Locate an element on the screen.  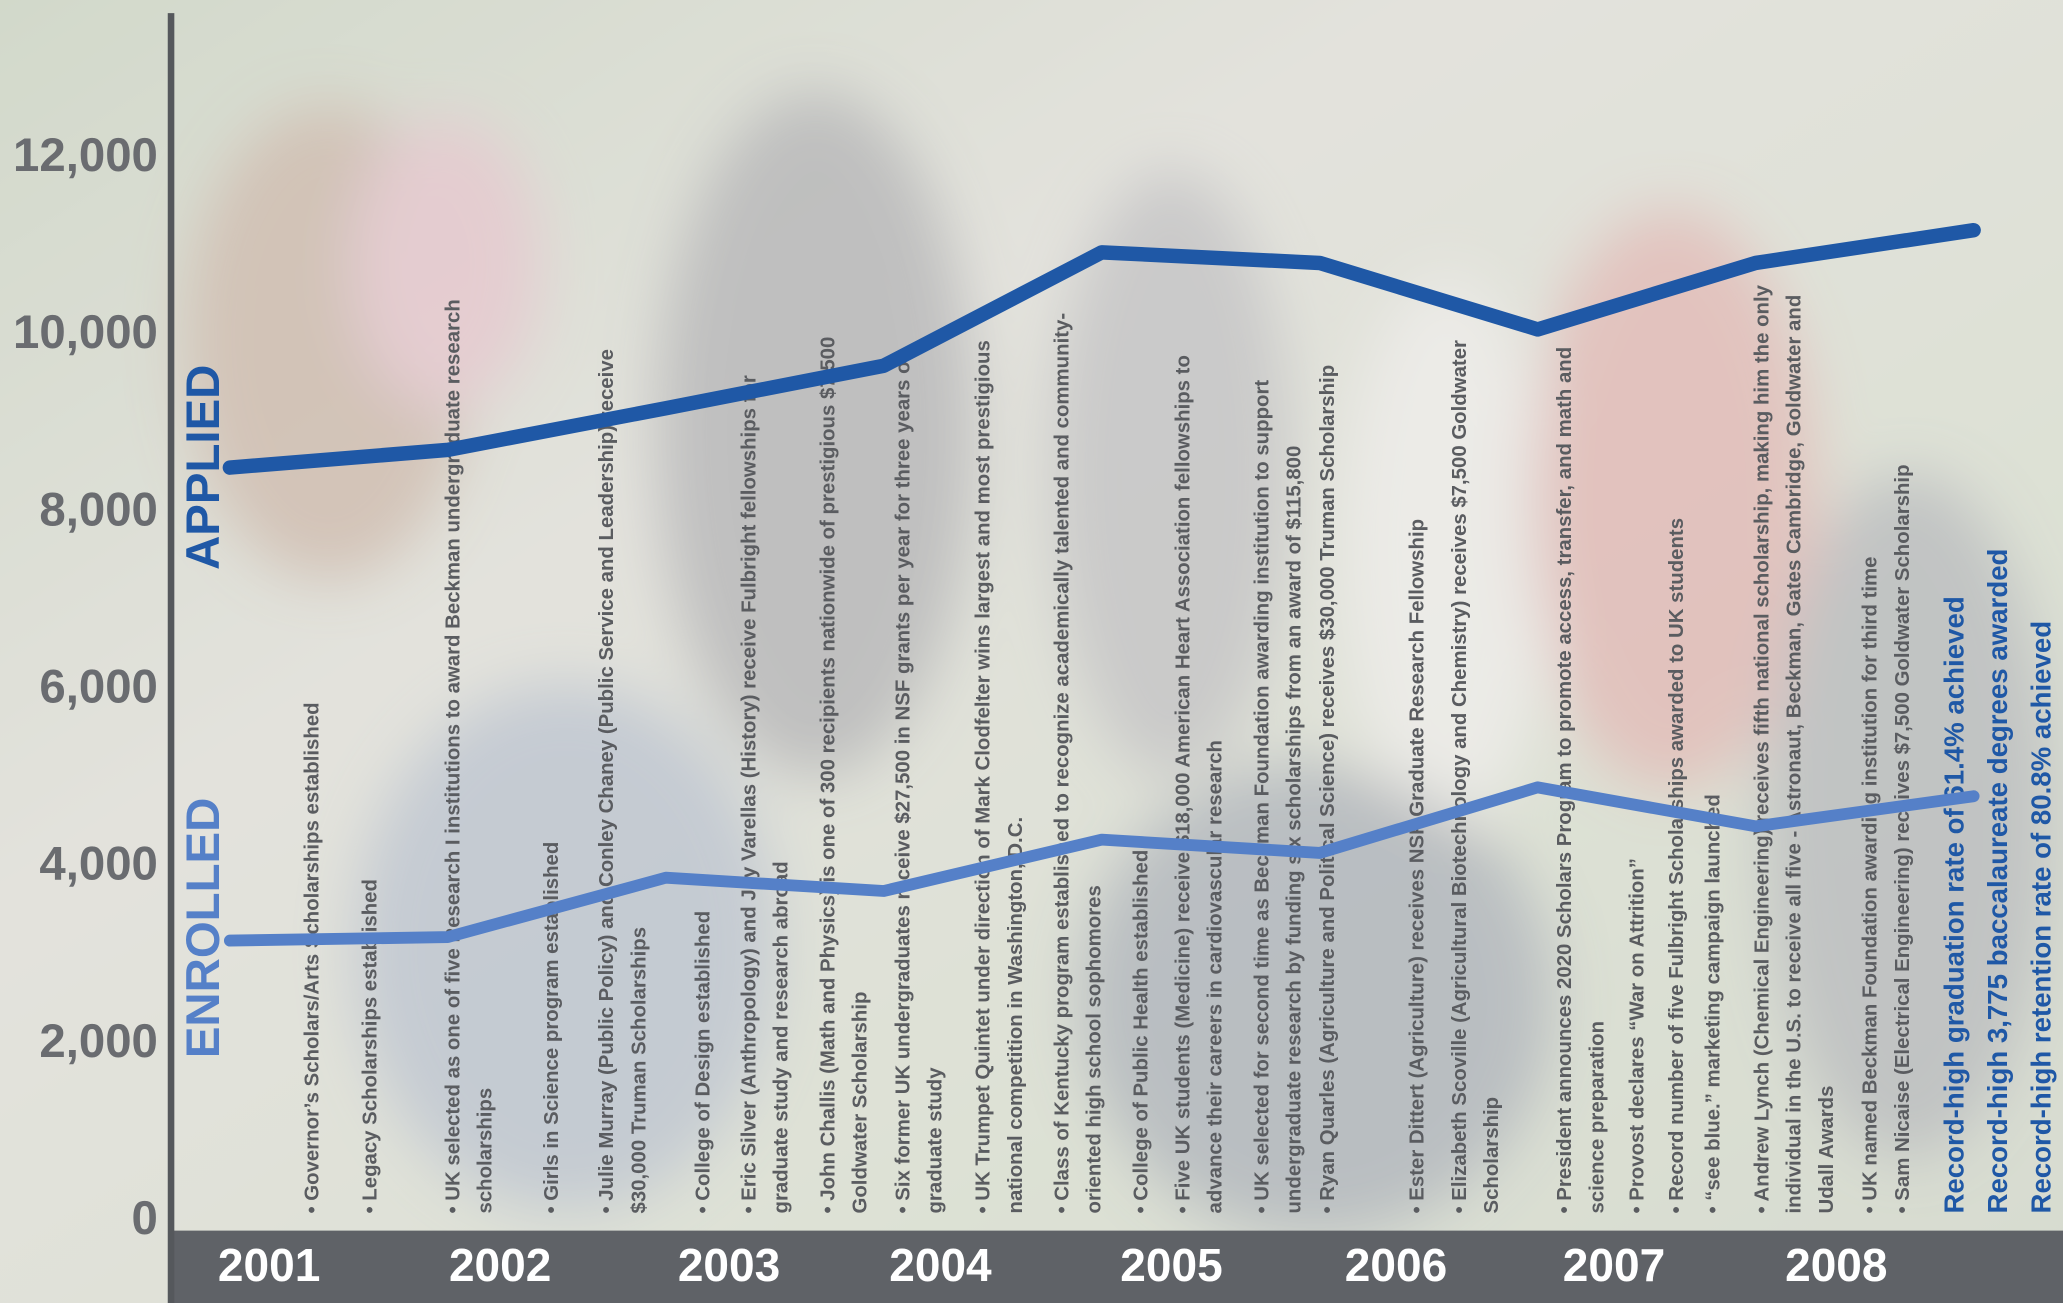
x-tick-label: 2002 is located at coordinates (500, 1265).